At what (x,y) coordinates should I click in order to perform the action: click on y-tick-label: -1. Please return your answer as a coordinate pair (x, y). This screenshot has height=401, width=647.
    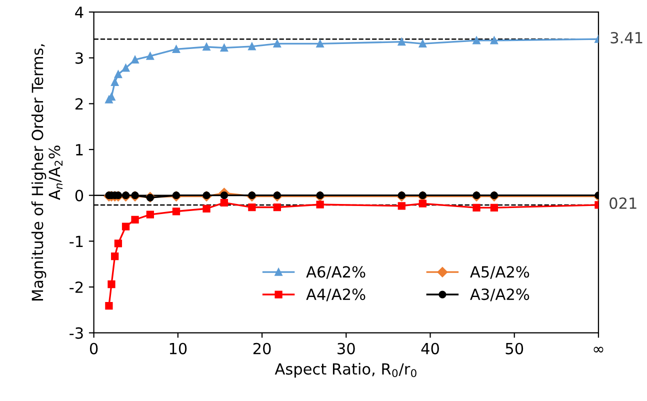
    Looking at the image, I should click on (76, 241).